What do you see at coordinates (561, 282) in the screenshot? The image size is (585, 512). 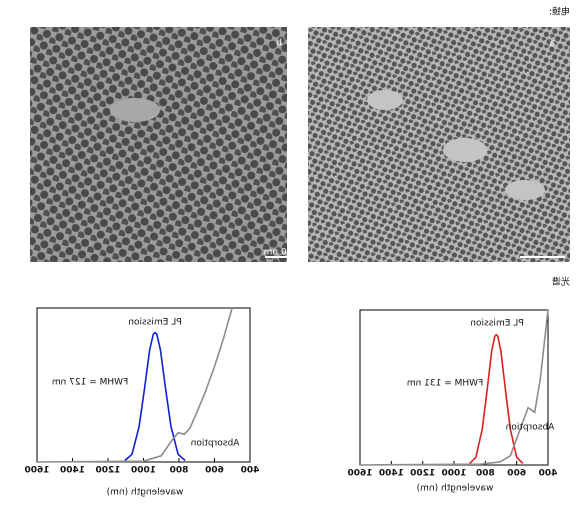 I see `section-label: 光谱` at bounding box center [561, 282].